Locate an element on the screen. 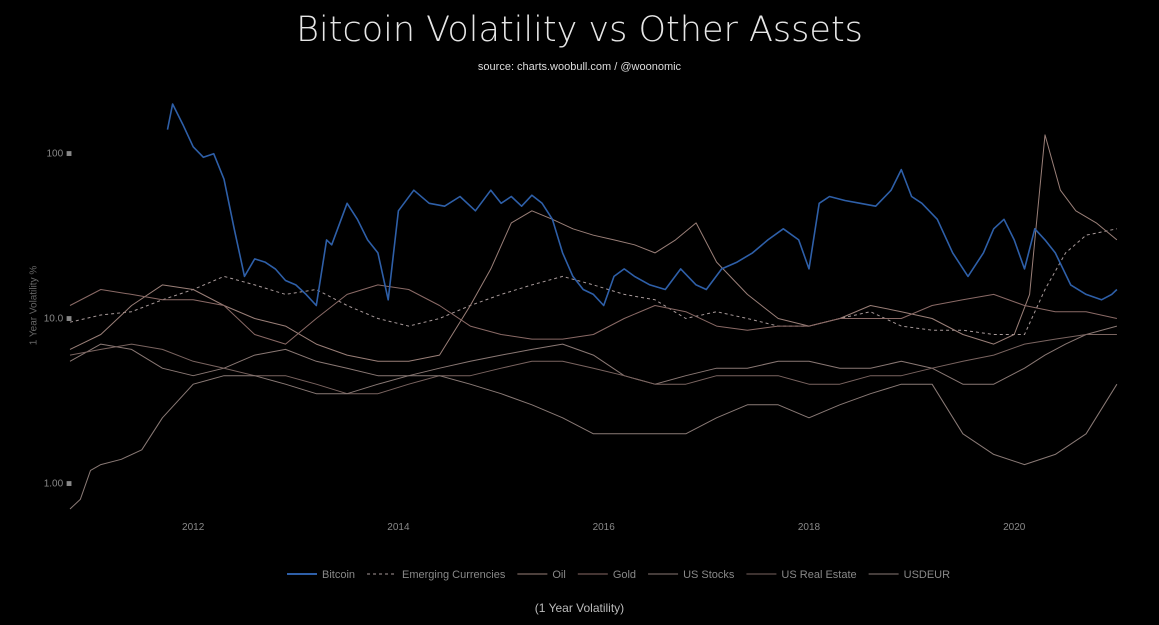 The width and height of the screenshot is (1159, 625). legend-item-bitcoin: Bitcoin is located at coordinates (321, 575).